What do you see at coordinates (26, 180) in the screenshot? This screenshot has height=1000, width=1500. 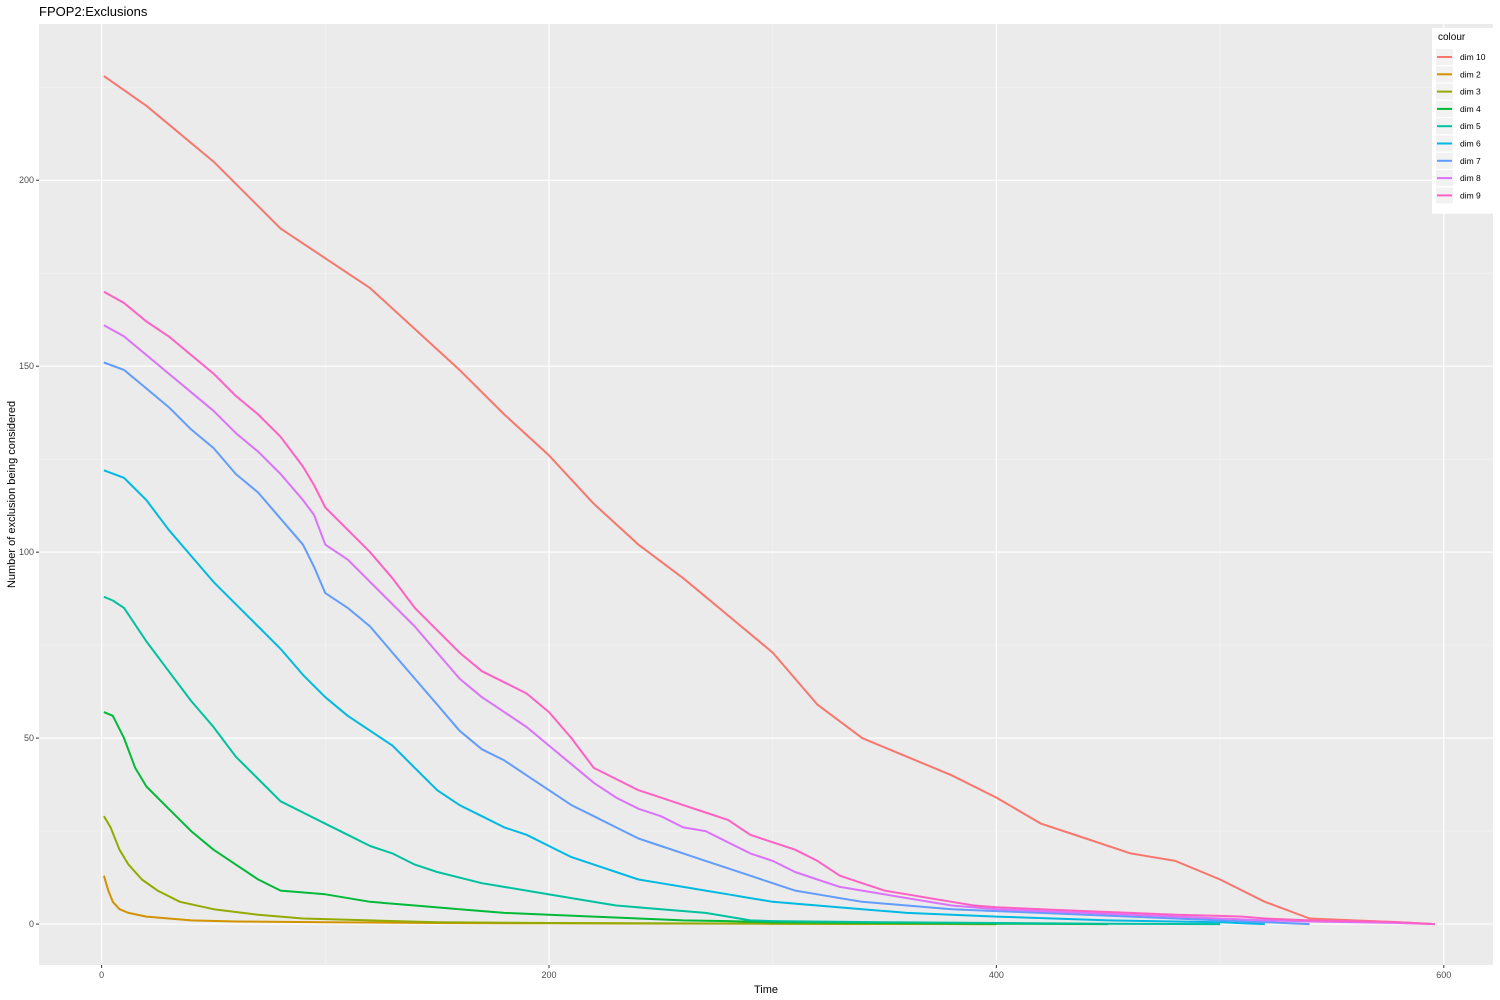 I see `y-tick-label: 200` at bounding box center [26, 180].